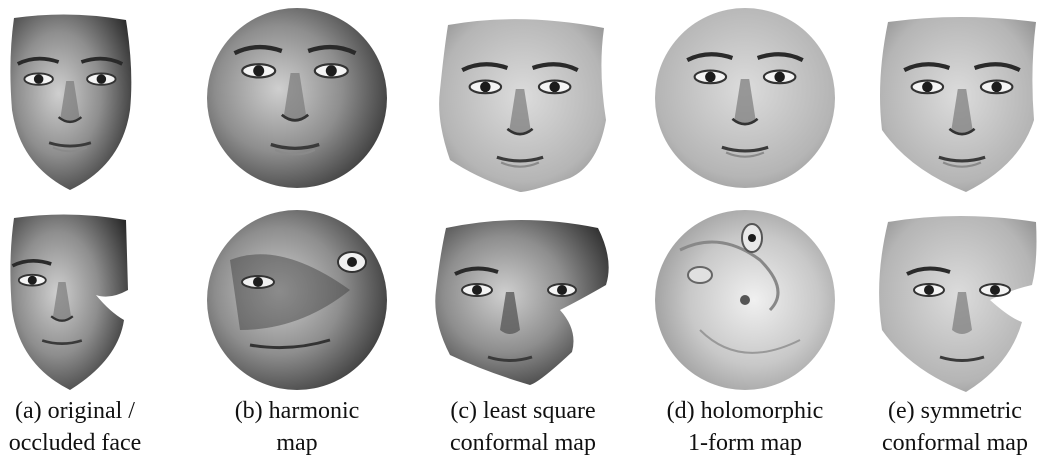 The image size is (1049, 462). Describe the element at coordinates (955, 411) in the screenshot. I see `caption-e-line1: (e) symmetric` at that location.